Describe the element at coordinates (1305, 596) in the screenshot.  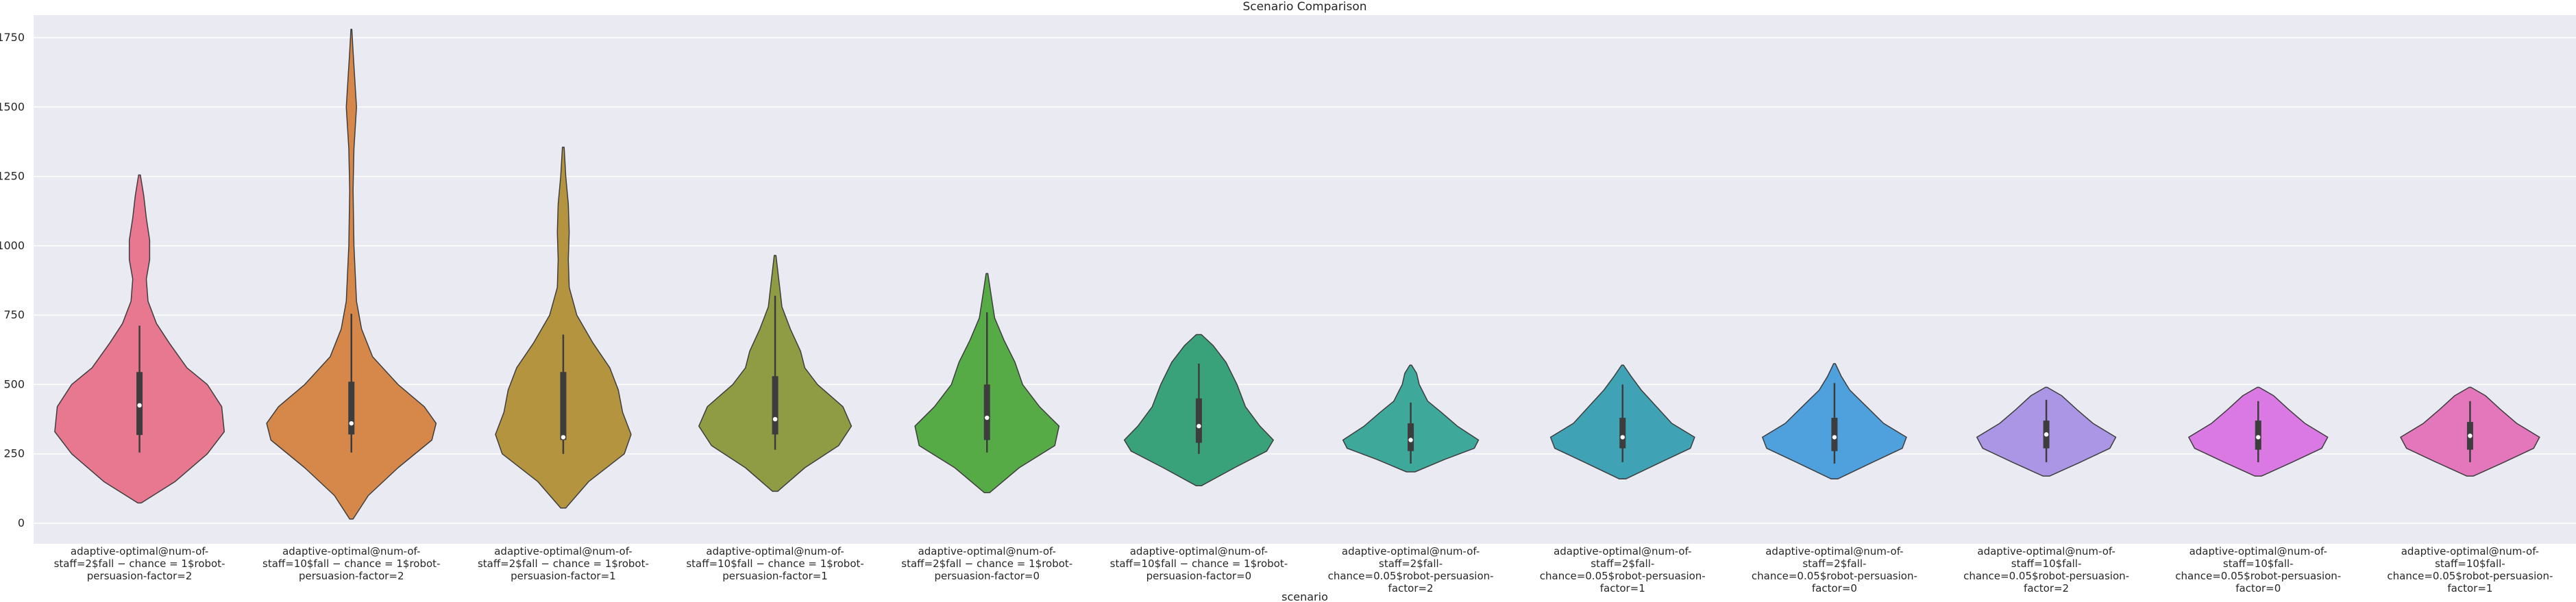
I see `x-axis-label: scenario` at that location.